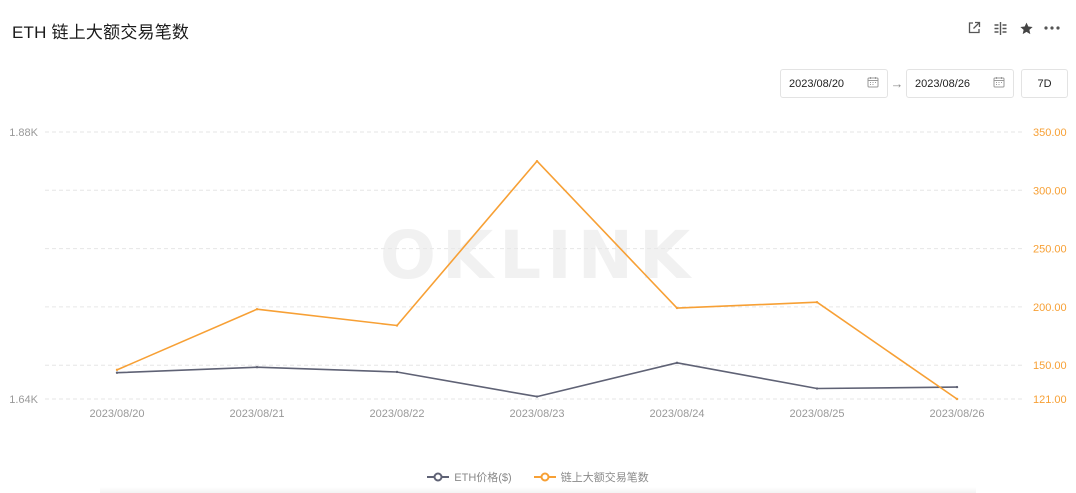 Image resolution: width=1076 pixels, height=493 pixels. I want to click on end-date-input: 2023/08/26, so click(960, 83).